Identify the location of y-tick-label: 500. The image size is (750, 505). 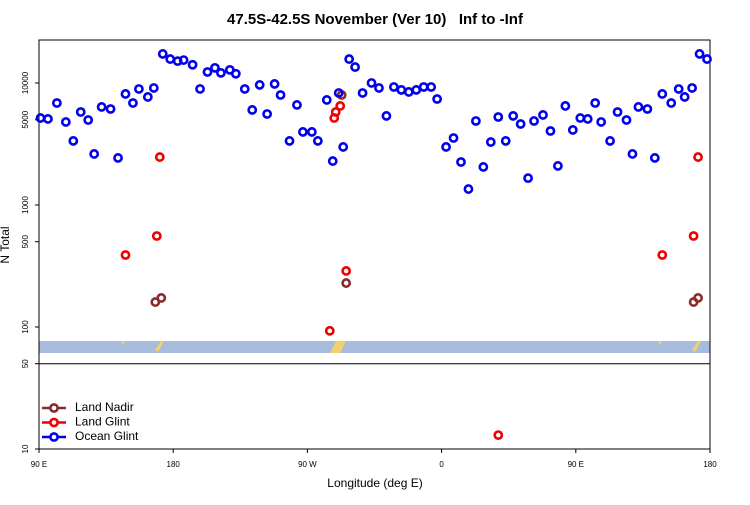
(25, 241).